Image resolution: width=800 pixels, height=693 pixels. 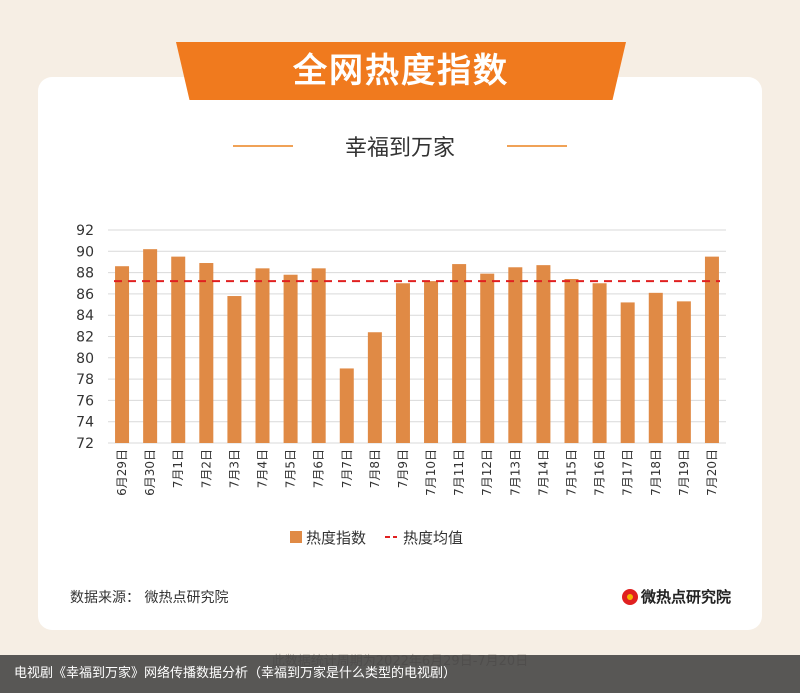 What do you see at coordinates (206, 468) in the screenshot?
I see `x-tick-label: 7月2日` at bounding box center [206, 468].